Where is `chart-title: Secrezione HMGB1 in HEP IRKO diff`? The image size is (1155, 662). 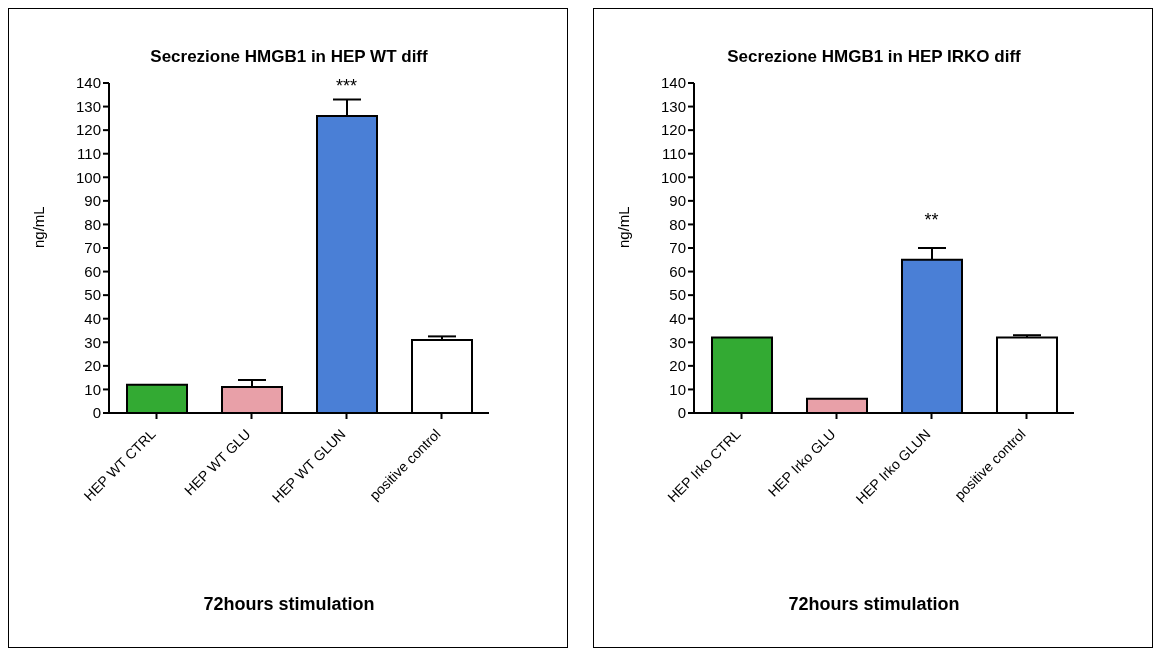
chart-title: Secrezione HMGB1 in HEP IRKO diff is located at coordinates (874, 57).